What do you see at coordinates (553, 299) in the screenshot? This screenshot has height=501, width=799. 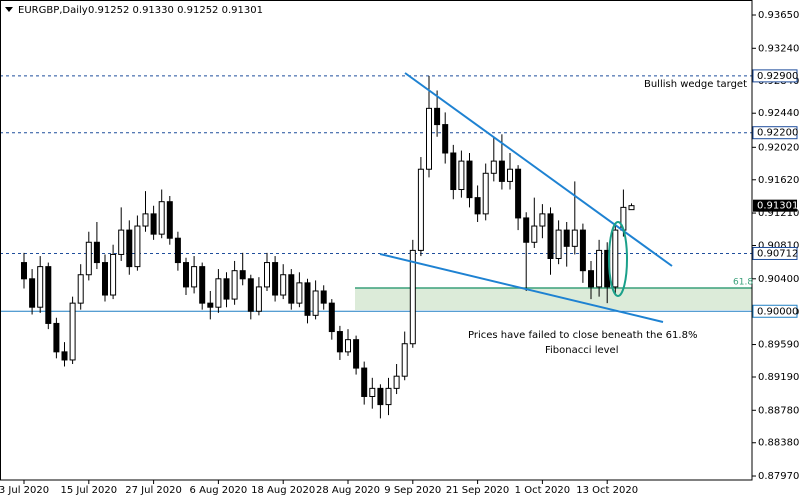 I see `fib-zone` at bounding box center [553, 299].